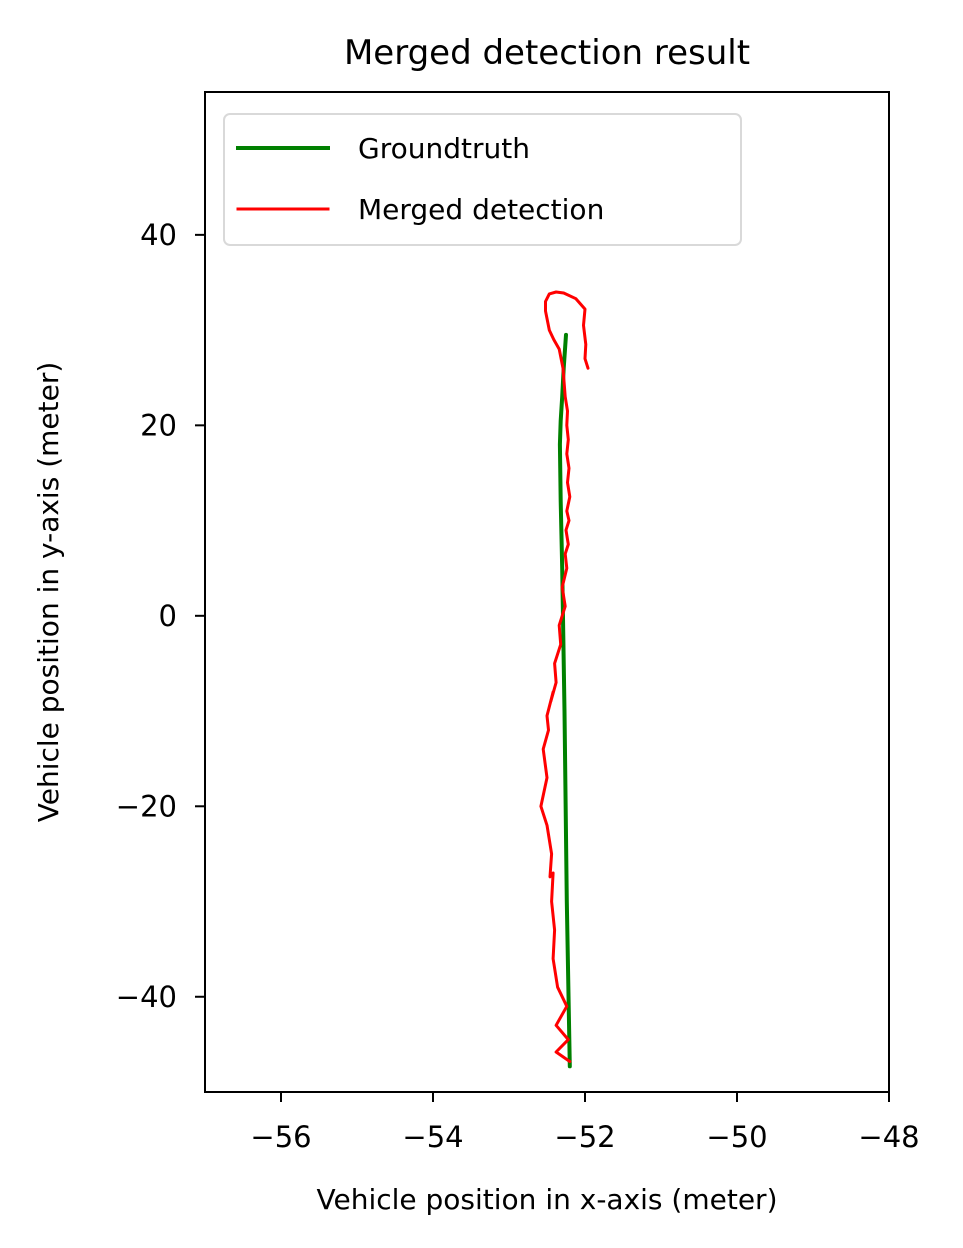  Describe the element at coordinates (444, 148) in the screenshot. I see `legend-groundtruth-label: Groundtruth` at that location.